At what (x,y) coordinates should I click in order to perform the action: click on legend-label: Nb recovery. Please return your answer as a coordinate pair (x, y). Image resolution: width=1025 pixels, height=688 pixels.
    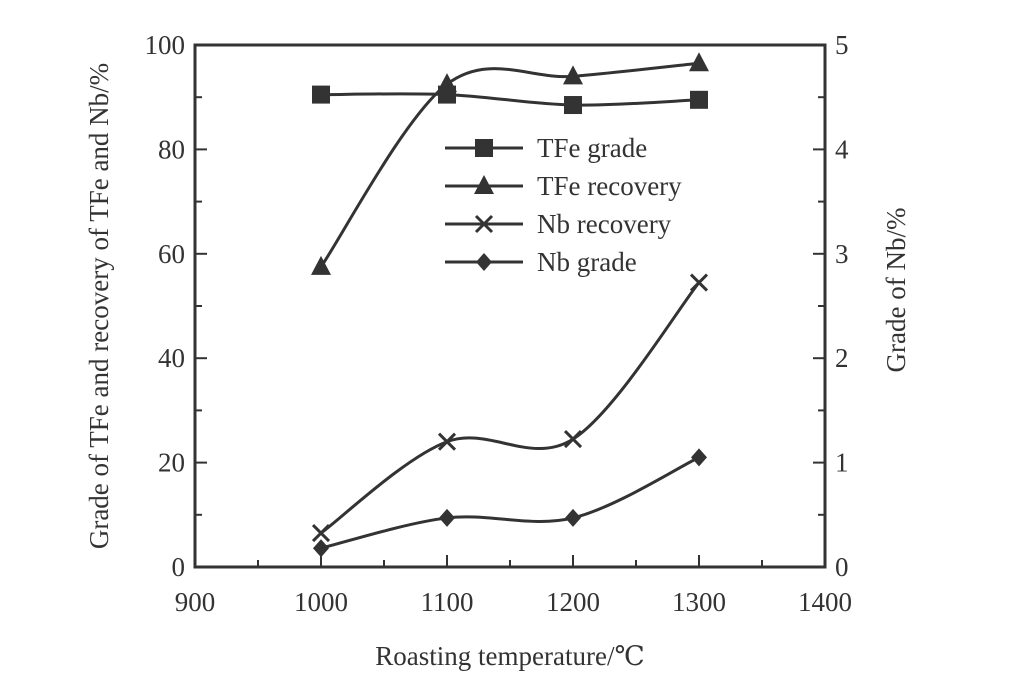
    Looking at the image, I should click on (604, 224).